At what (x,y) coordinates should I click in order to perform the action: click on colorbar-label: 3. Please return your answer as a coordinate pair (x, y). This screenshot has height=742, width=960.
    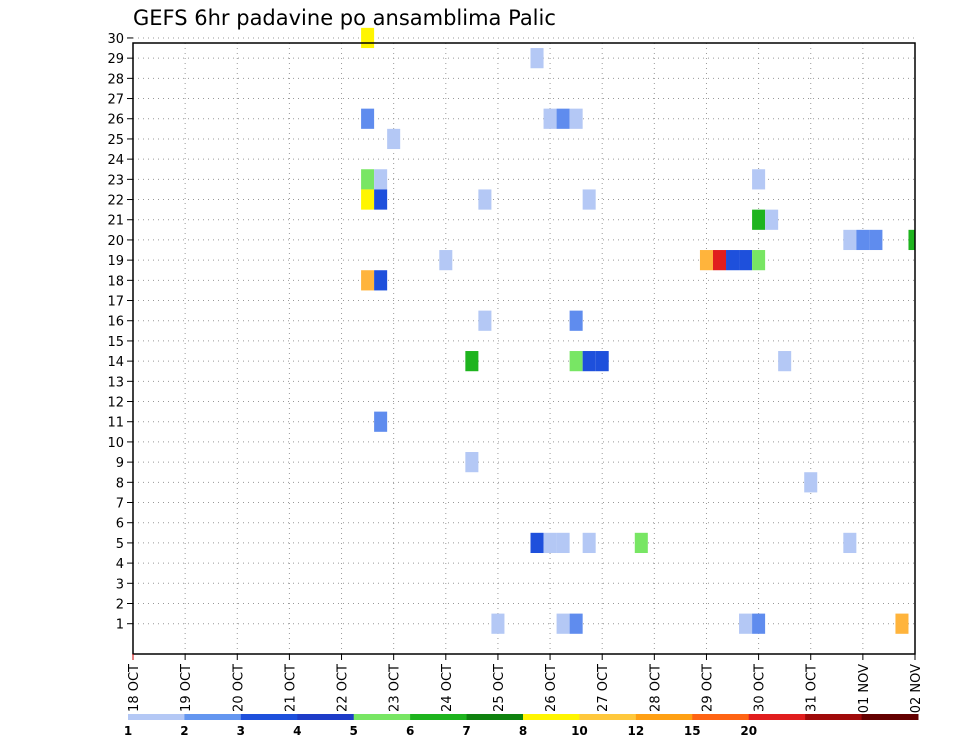
    Looking at the image, I should click on (241, 731).